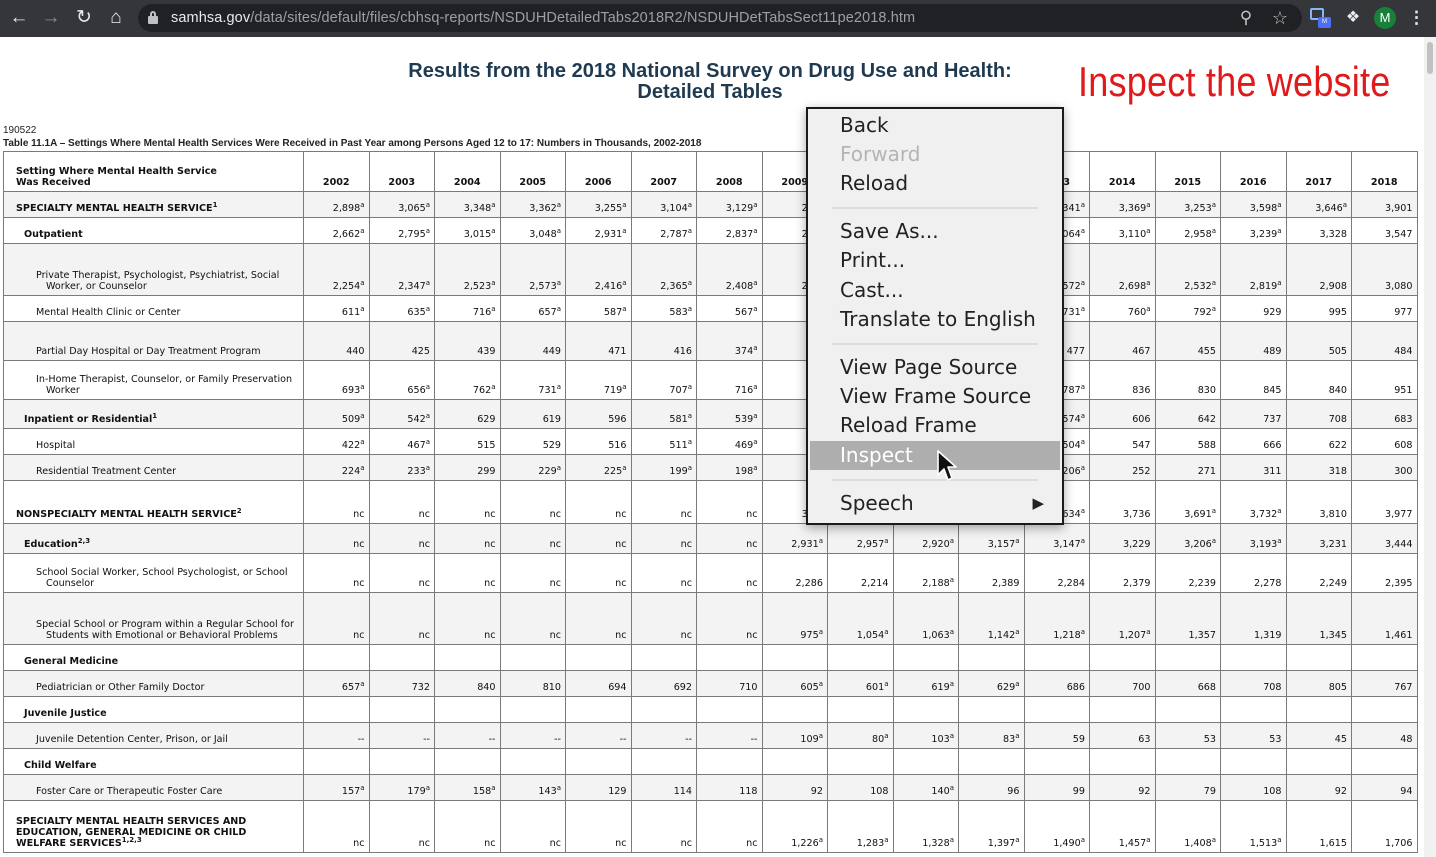 The image size is (1436, 857). What do you see at coordinates (1246, 17) in the screenshot?
I see `zoom-icon: ⚲` at bounding box center [1246, 17].